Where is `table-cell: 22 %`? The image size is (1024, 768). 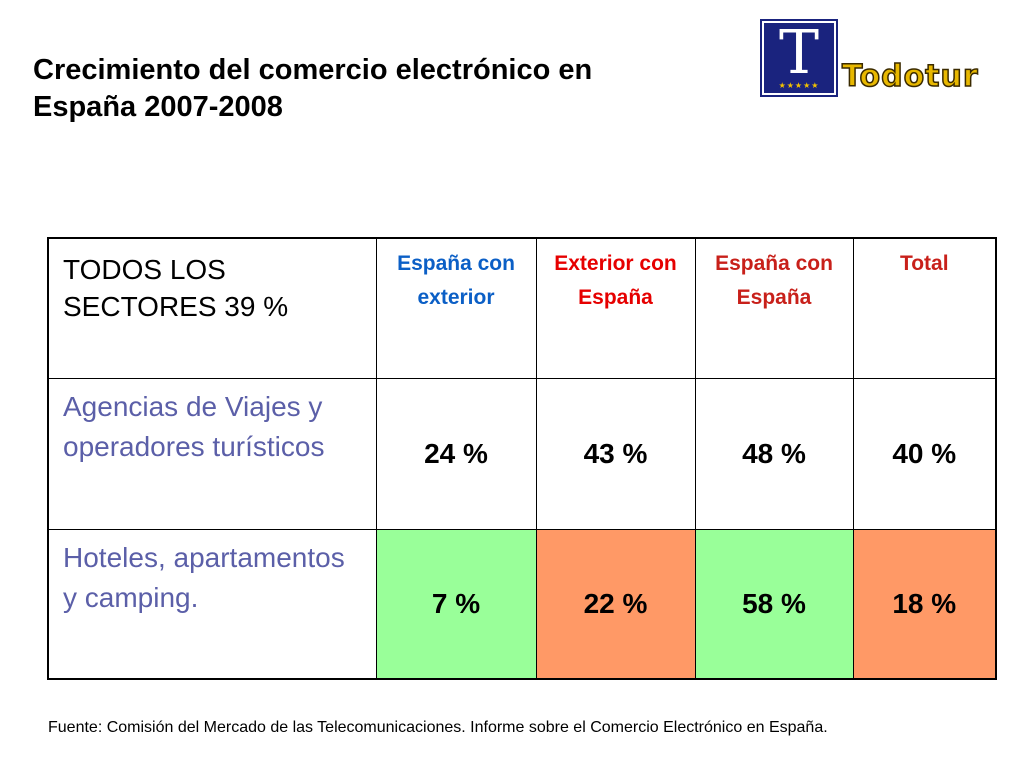
table-cell: 22 % is located at coordinates (615, 604).